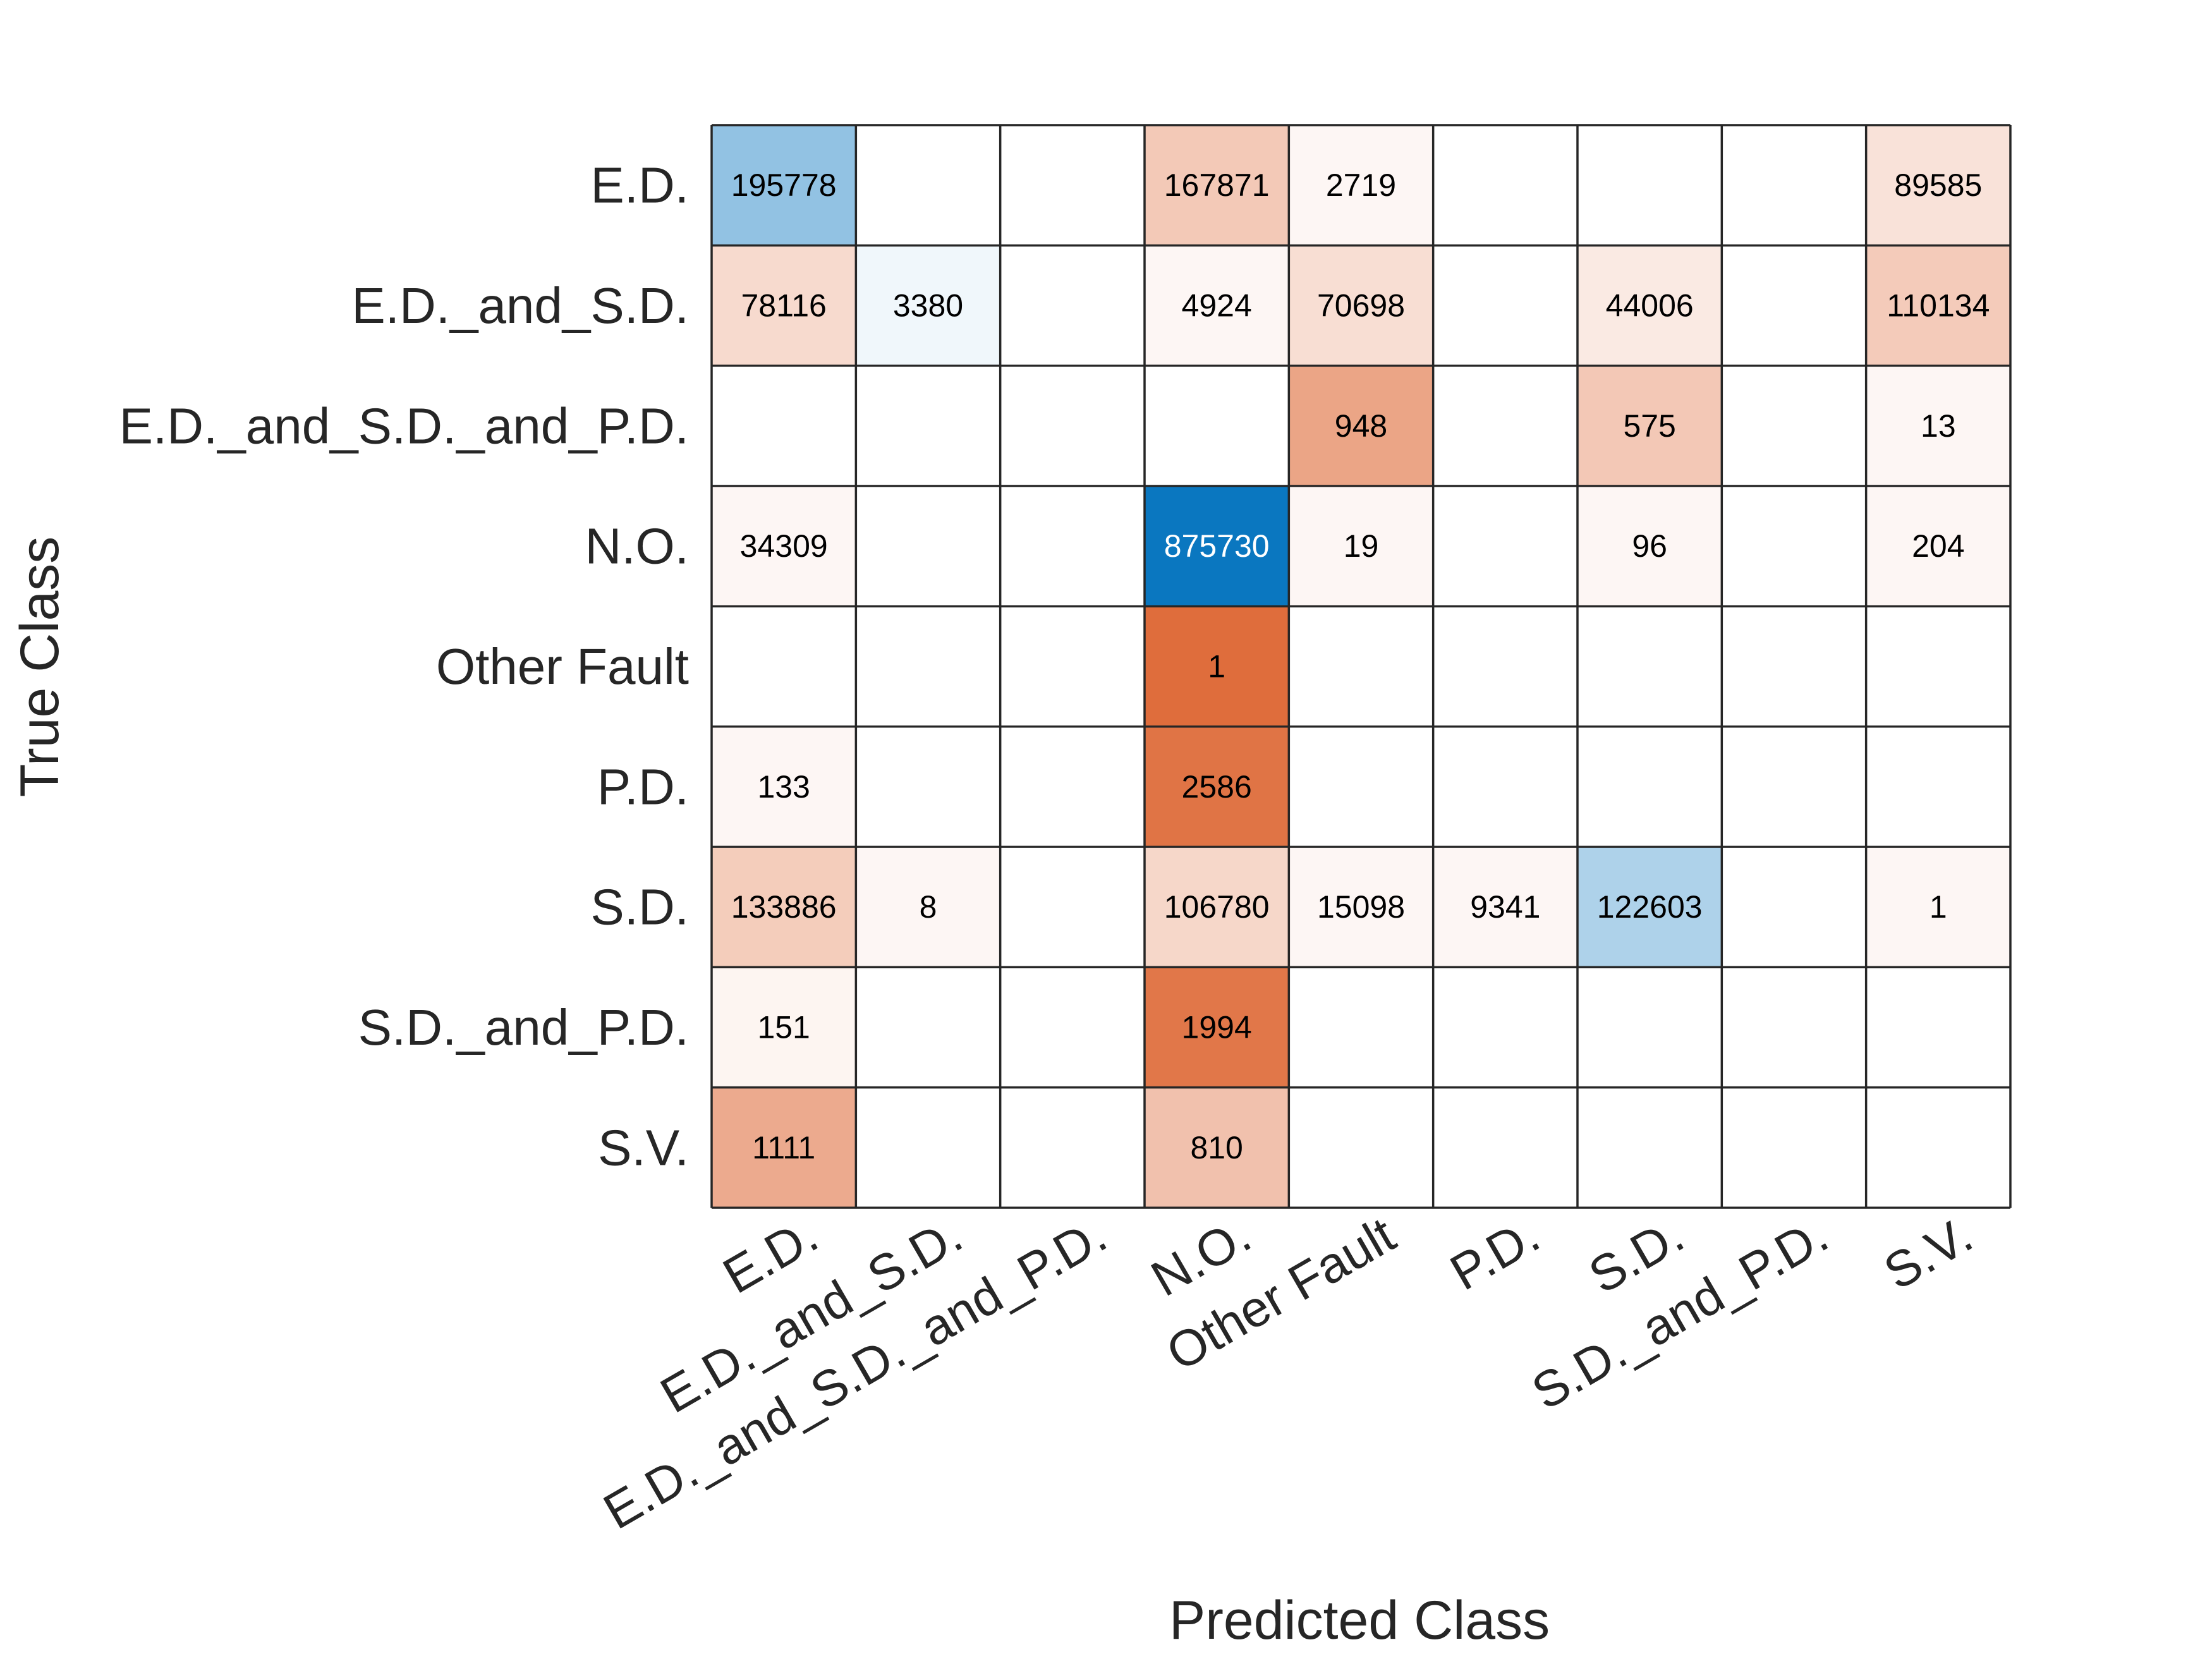  What do you see at coordinates (520, 305) in the screenshot?
I see `y-tick-label: E.D._and_S.D.` at bounding box center [520, 305].